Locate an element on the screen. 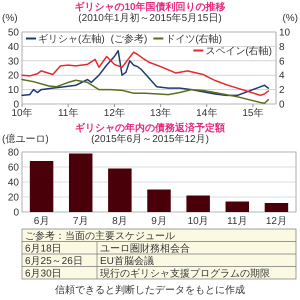 This screenshot has height=300, width=300. text: 6月18日 is located at coordinates (43, 249).